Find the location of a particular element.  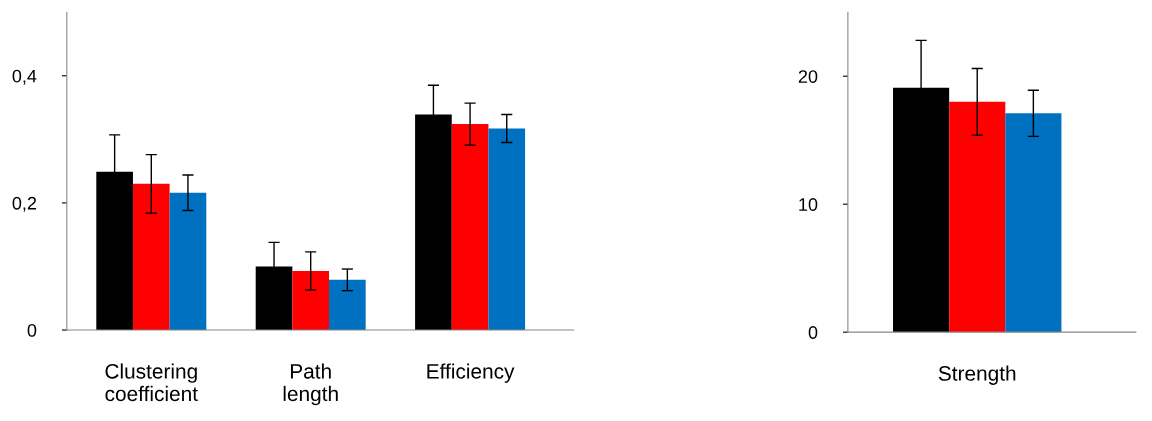

x-tick-label: Clustering coefficient is located at coordinates (151, 382).